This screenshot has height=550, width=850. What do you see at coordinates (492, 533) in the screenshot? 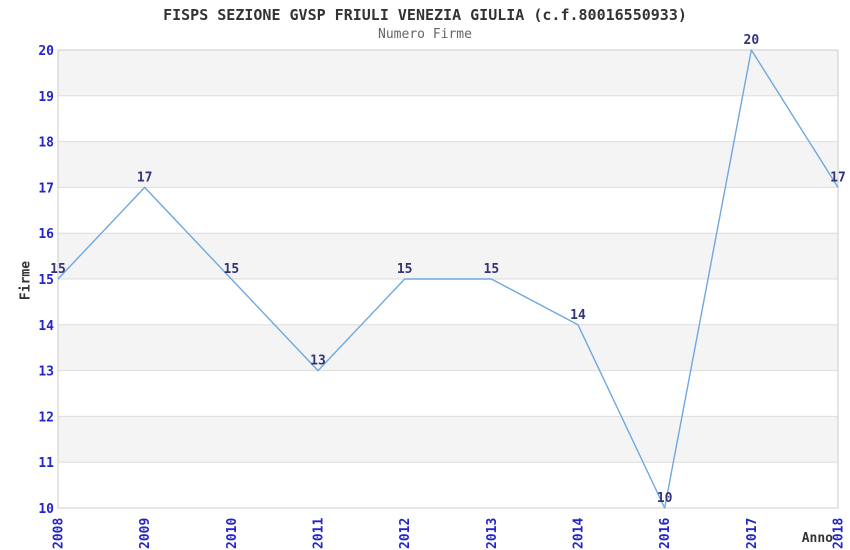
I see `x-tick-label: 2013` at bounding box center [492, 533].